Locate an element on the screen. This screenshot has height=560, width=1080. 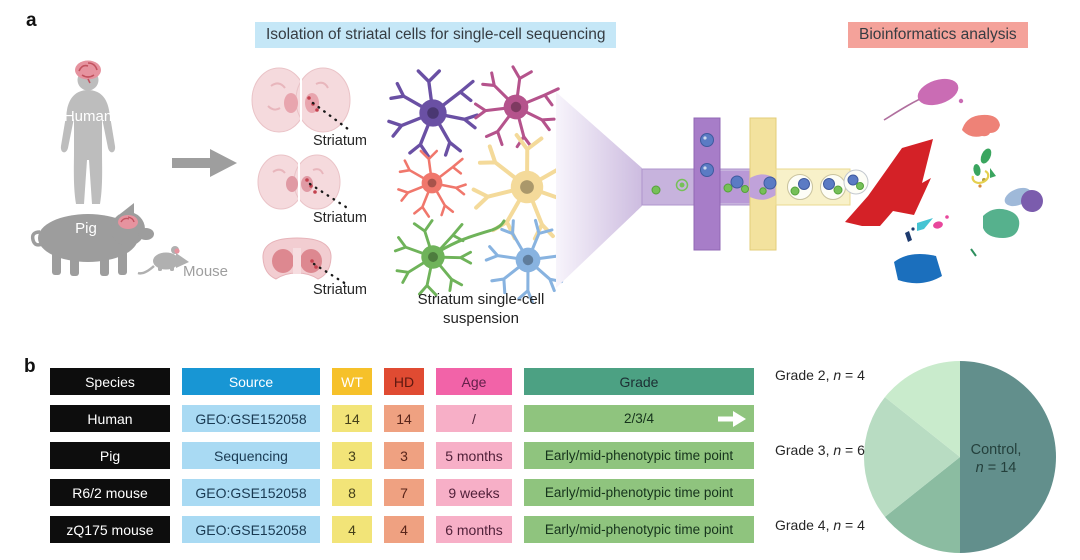
cell-wt: 4 is located at coordinates (352, 529).